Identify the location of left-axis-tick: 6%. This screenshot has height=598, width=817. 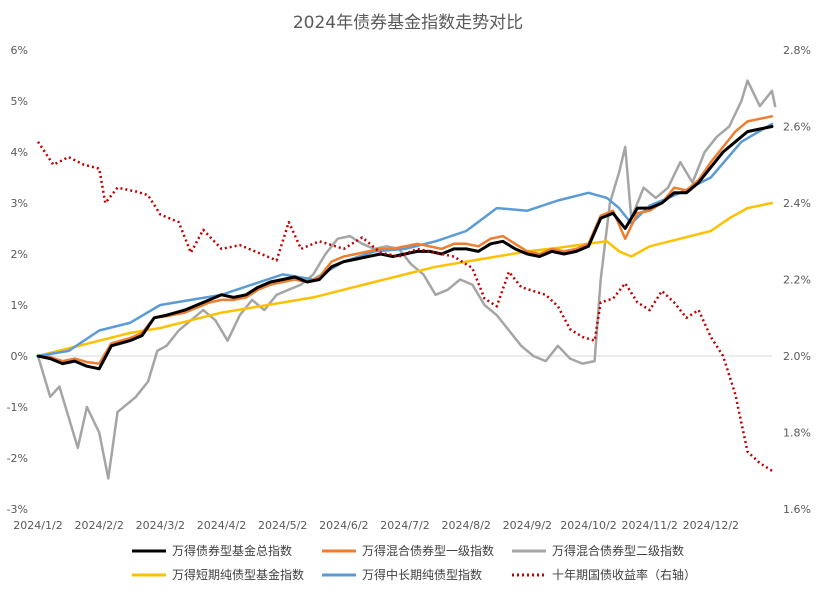
(19, 50).